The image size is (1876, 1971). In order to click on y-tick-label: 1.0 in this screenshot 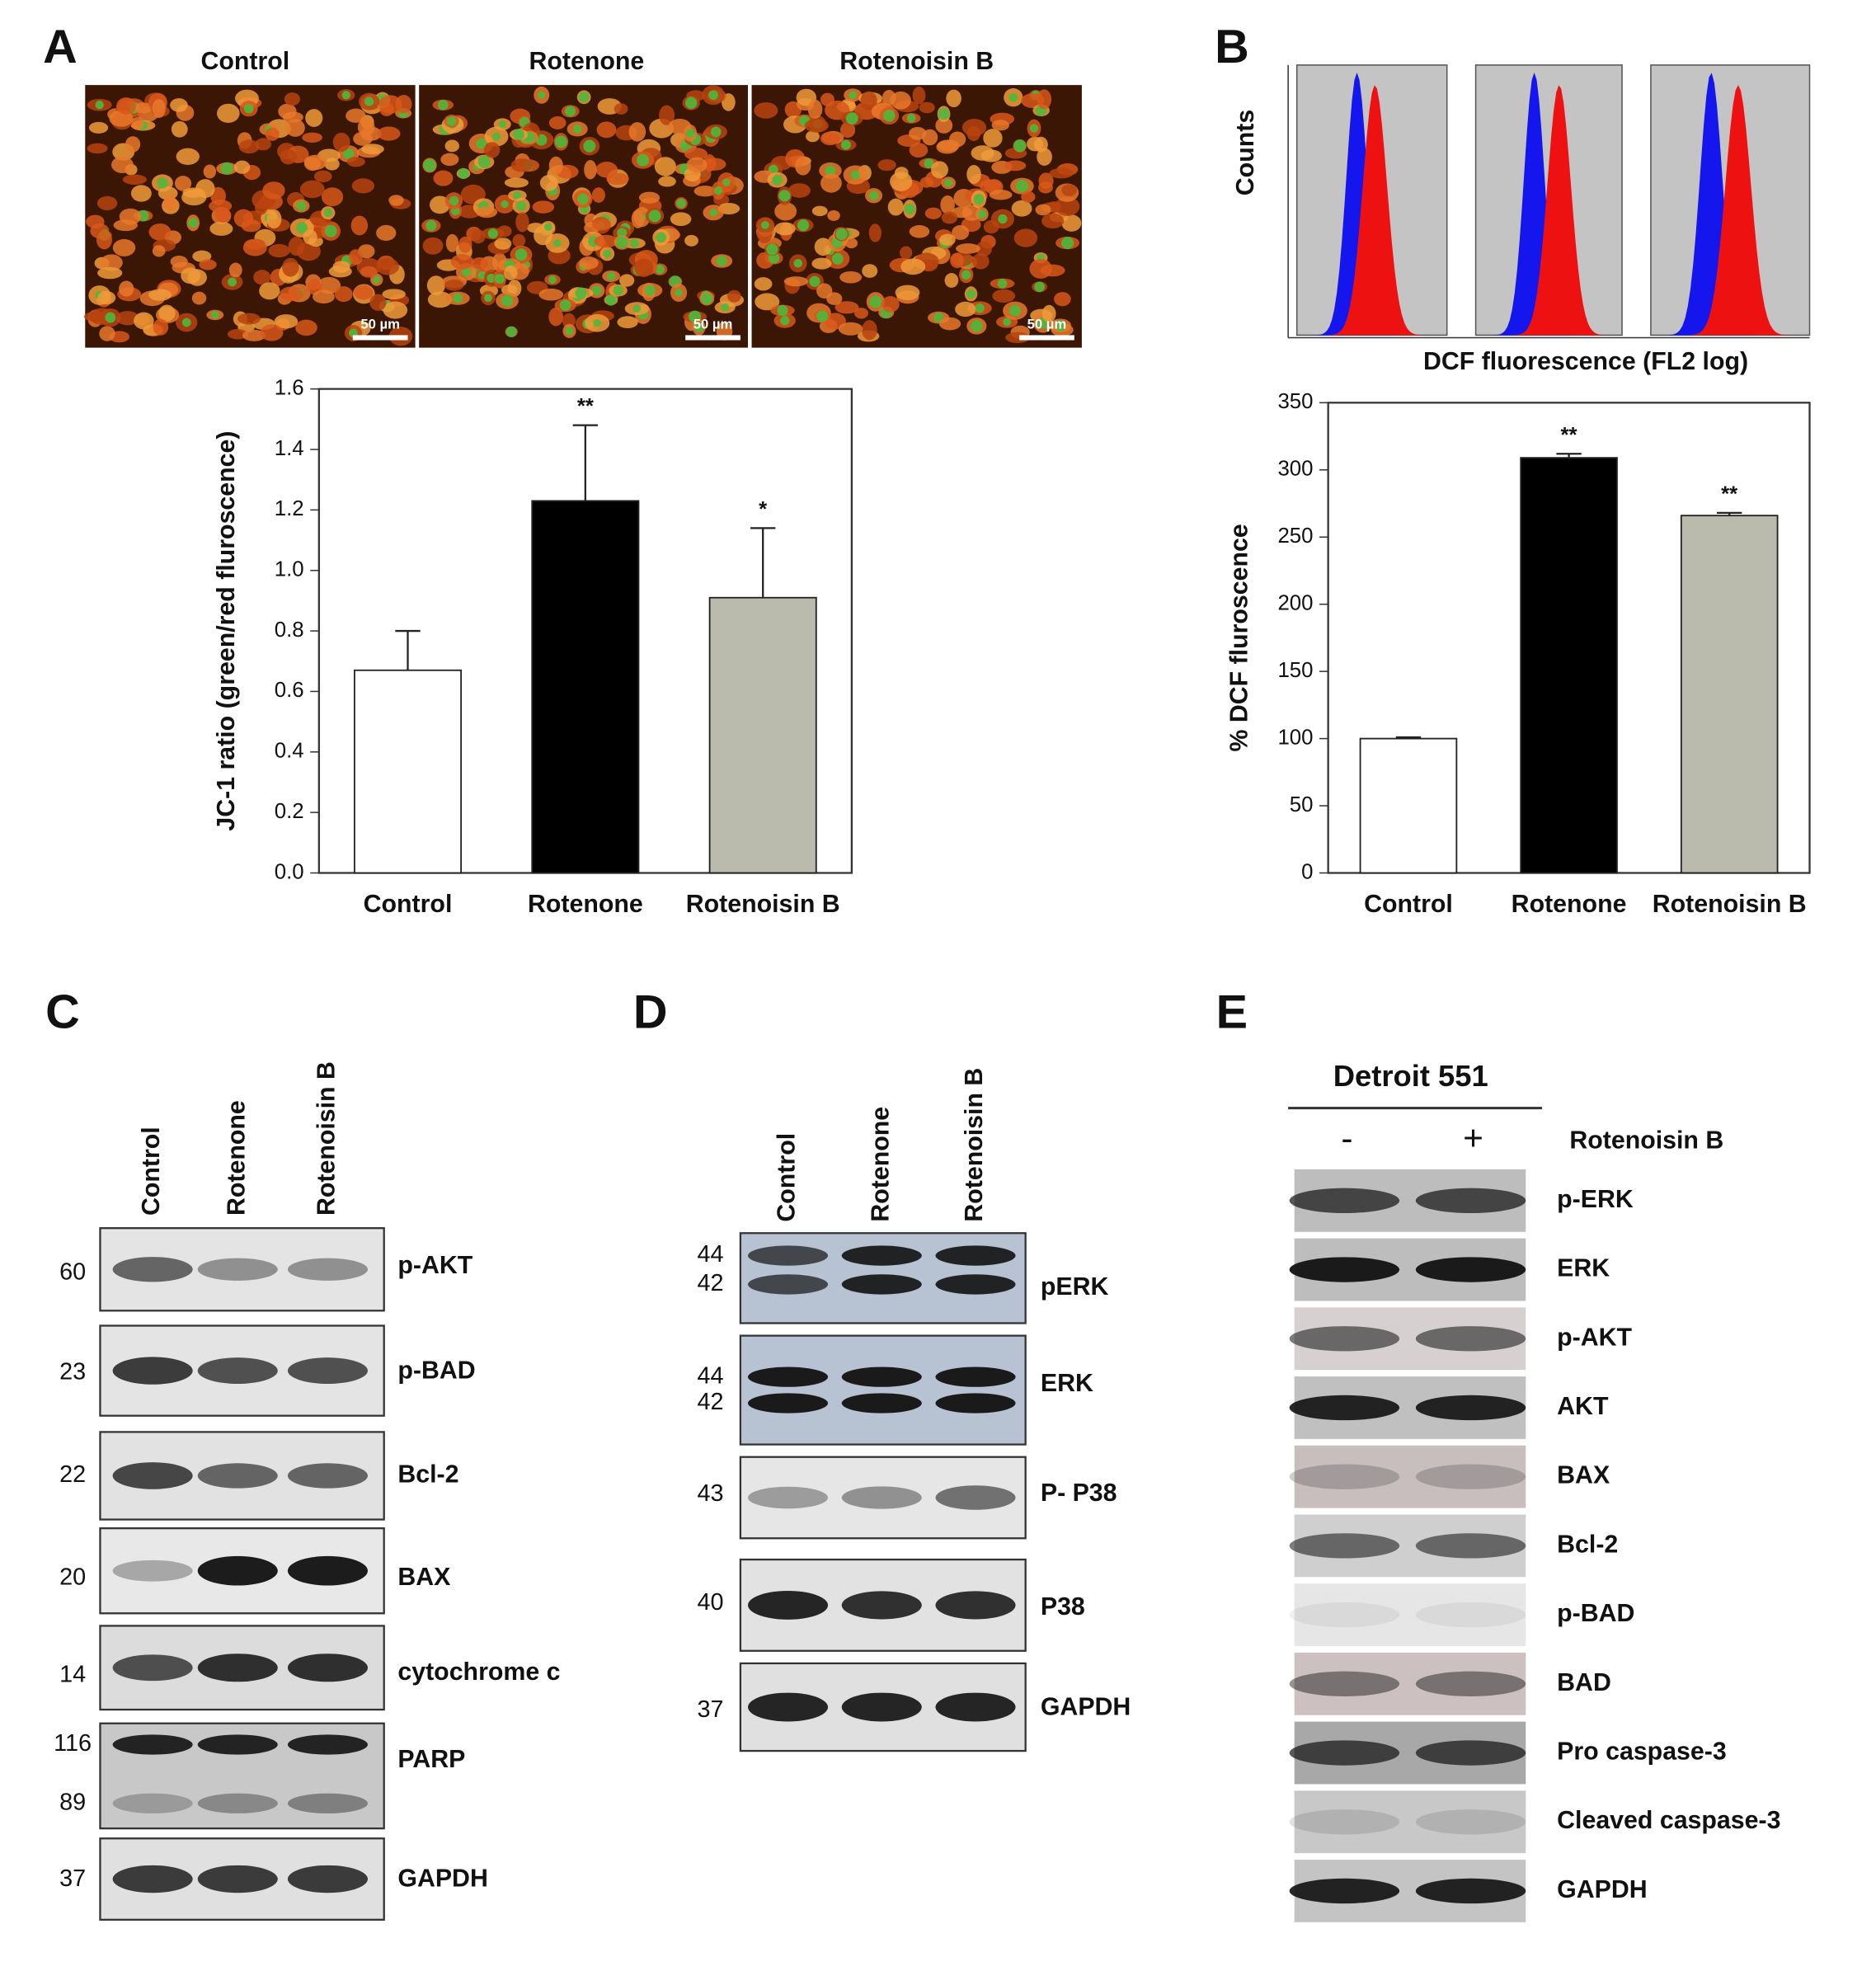, I will do `click(289, 570)`.